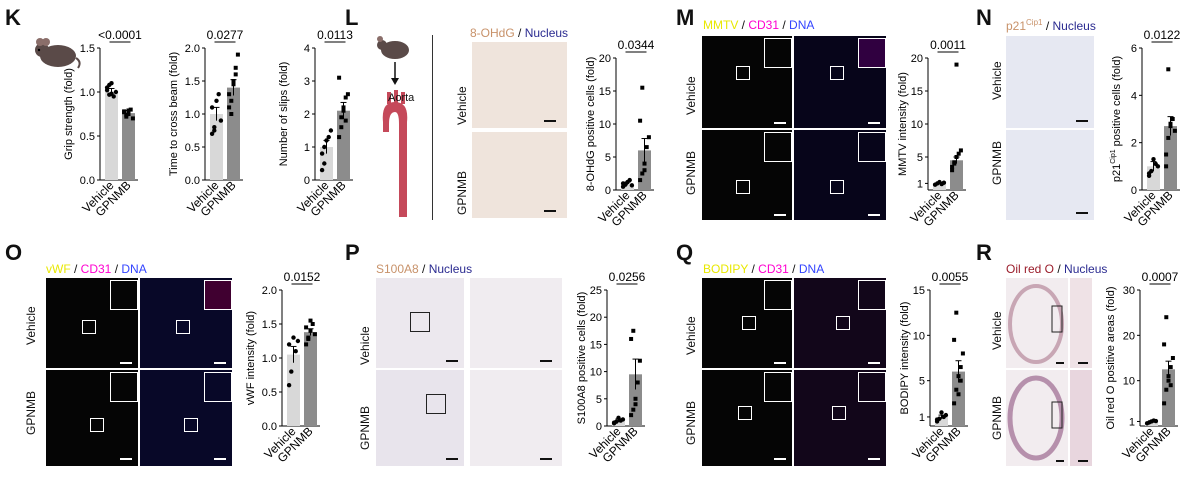 The image size is (1202, 482). I want to click on panel-letter-o: O, so click(14, 252).